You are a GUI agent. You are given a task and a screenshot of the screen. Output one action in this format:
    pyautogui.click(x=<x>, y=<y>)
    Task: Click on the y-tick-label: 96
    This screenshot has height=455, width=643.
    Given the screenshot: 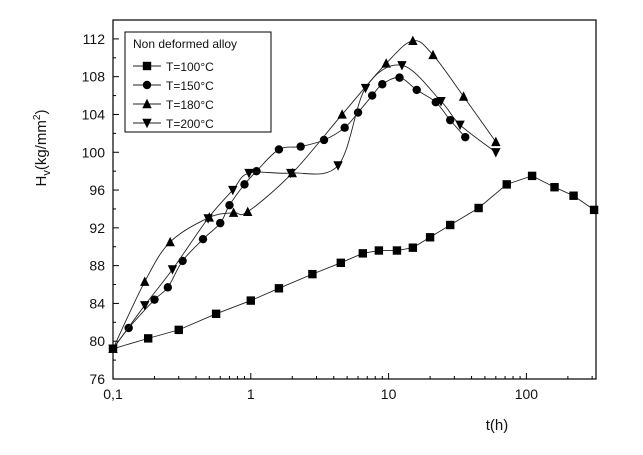 What is the action you would take?
    pyautogui.click(x=97, y=190)
    